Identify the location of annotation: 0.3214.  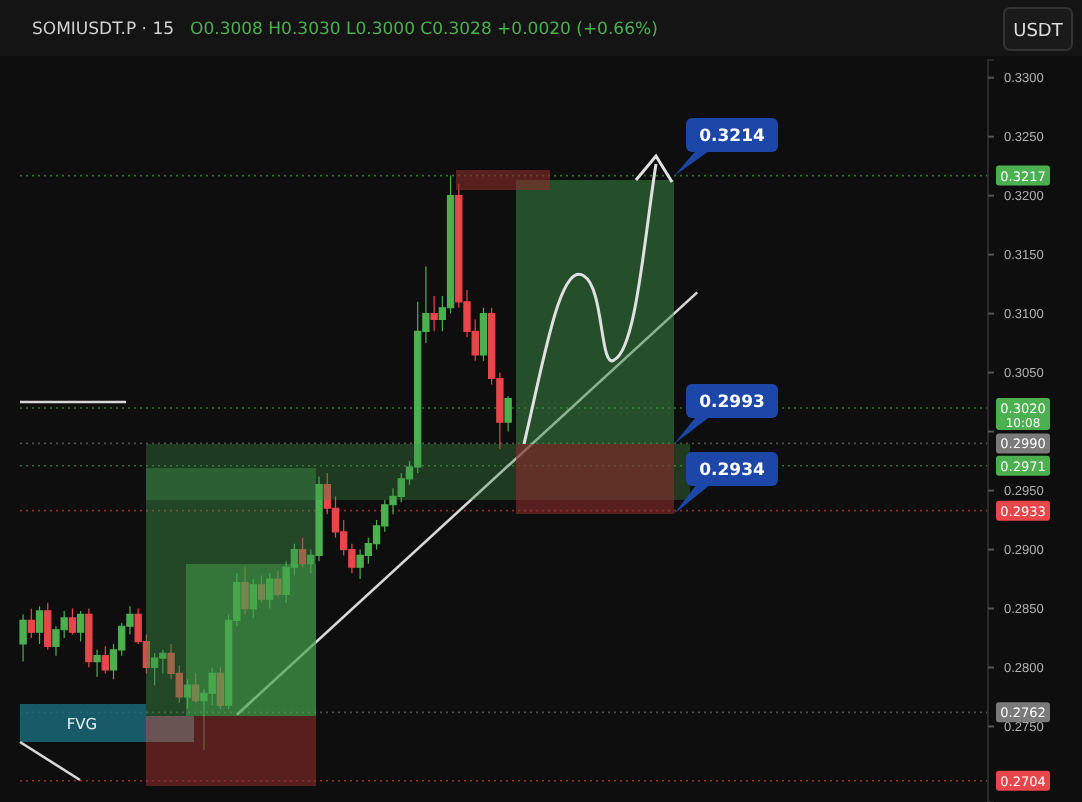
(732, 137).